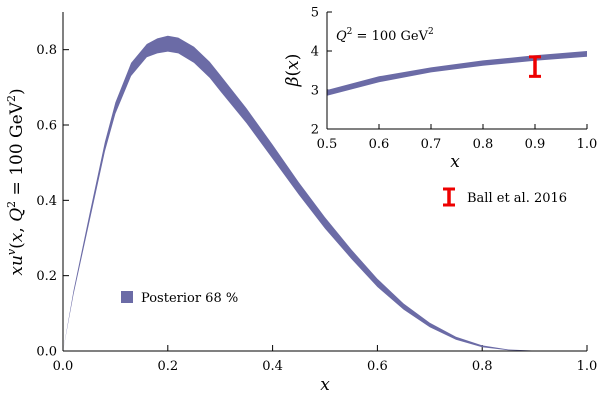 The image size is (600, 400). Describe the element at coordinates (457, 73) in the screenshot. I see `inset-posterior-band` at that location.